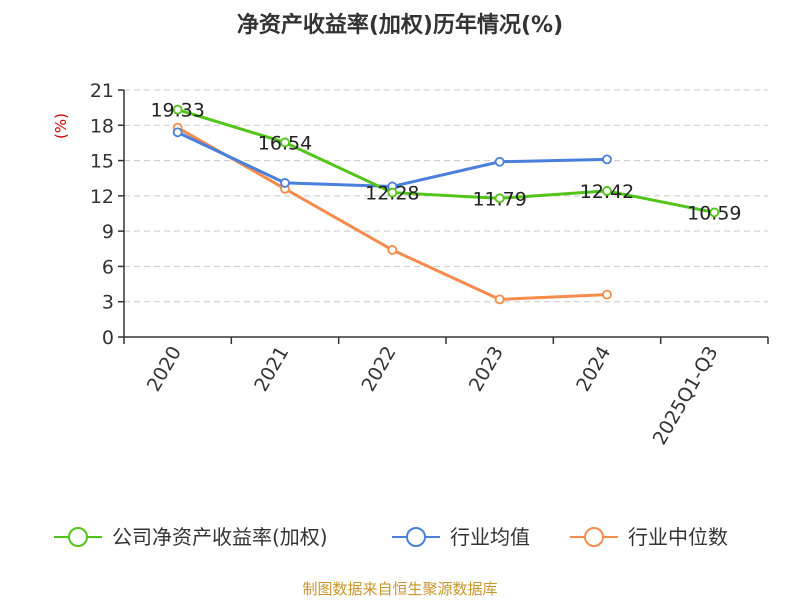  I want to click on data-label: 12.28, so click(392, 194).